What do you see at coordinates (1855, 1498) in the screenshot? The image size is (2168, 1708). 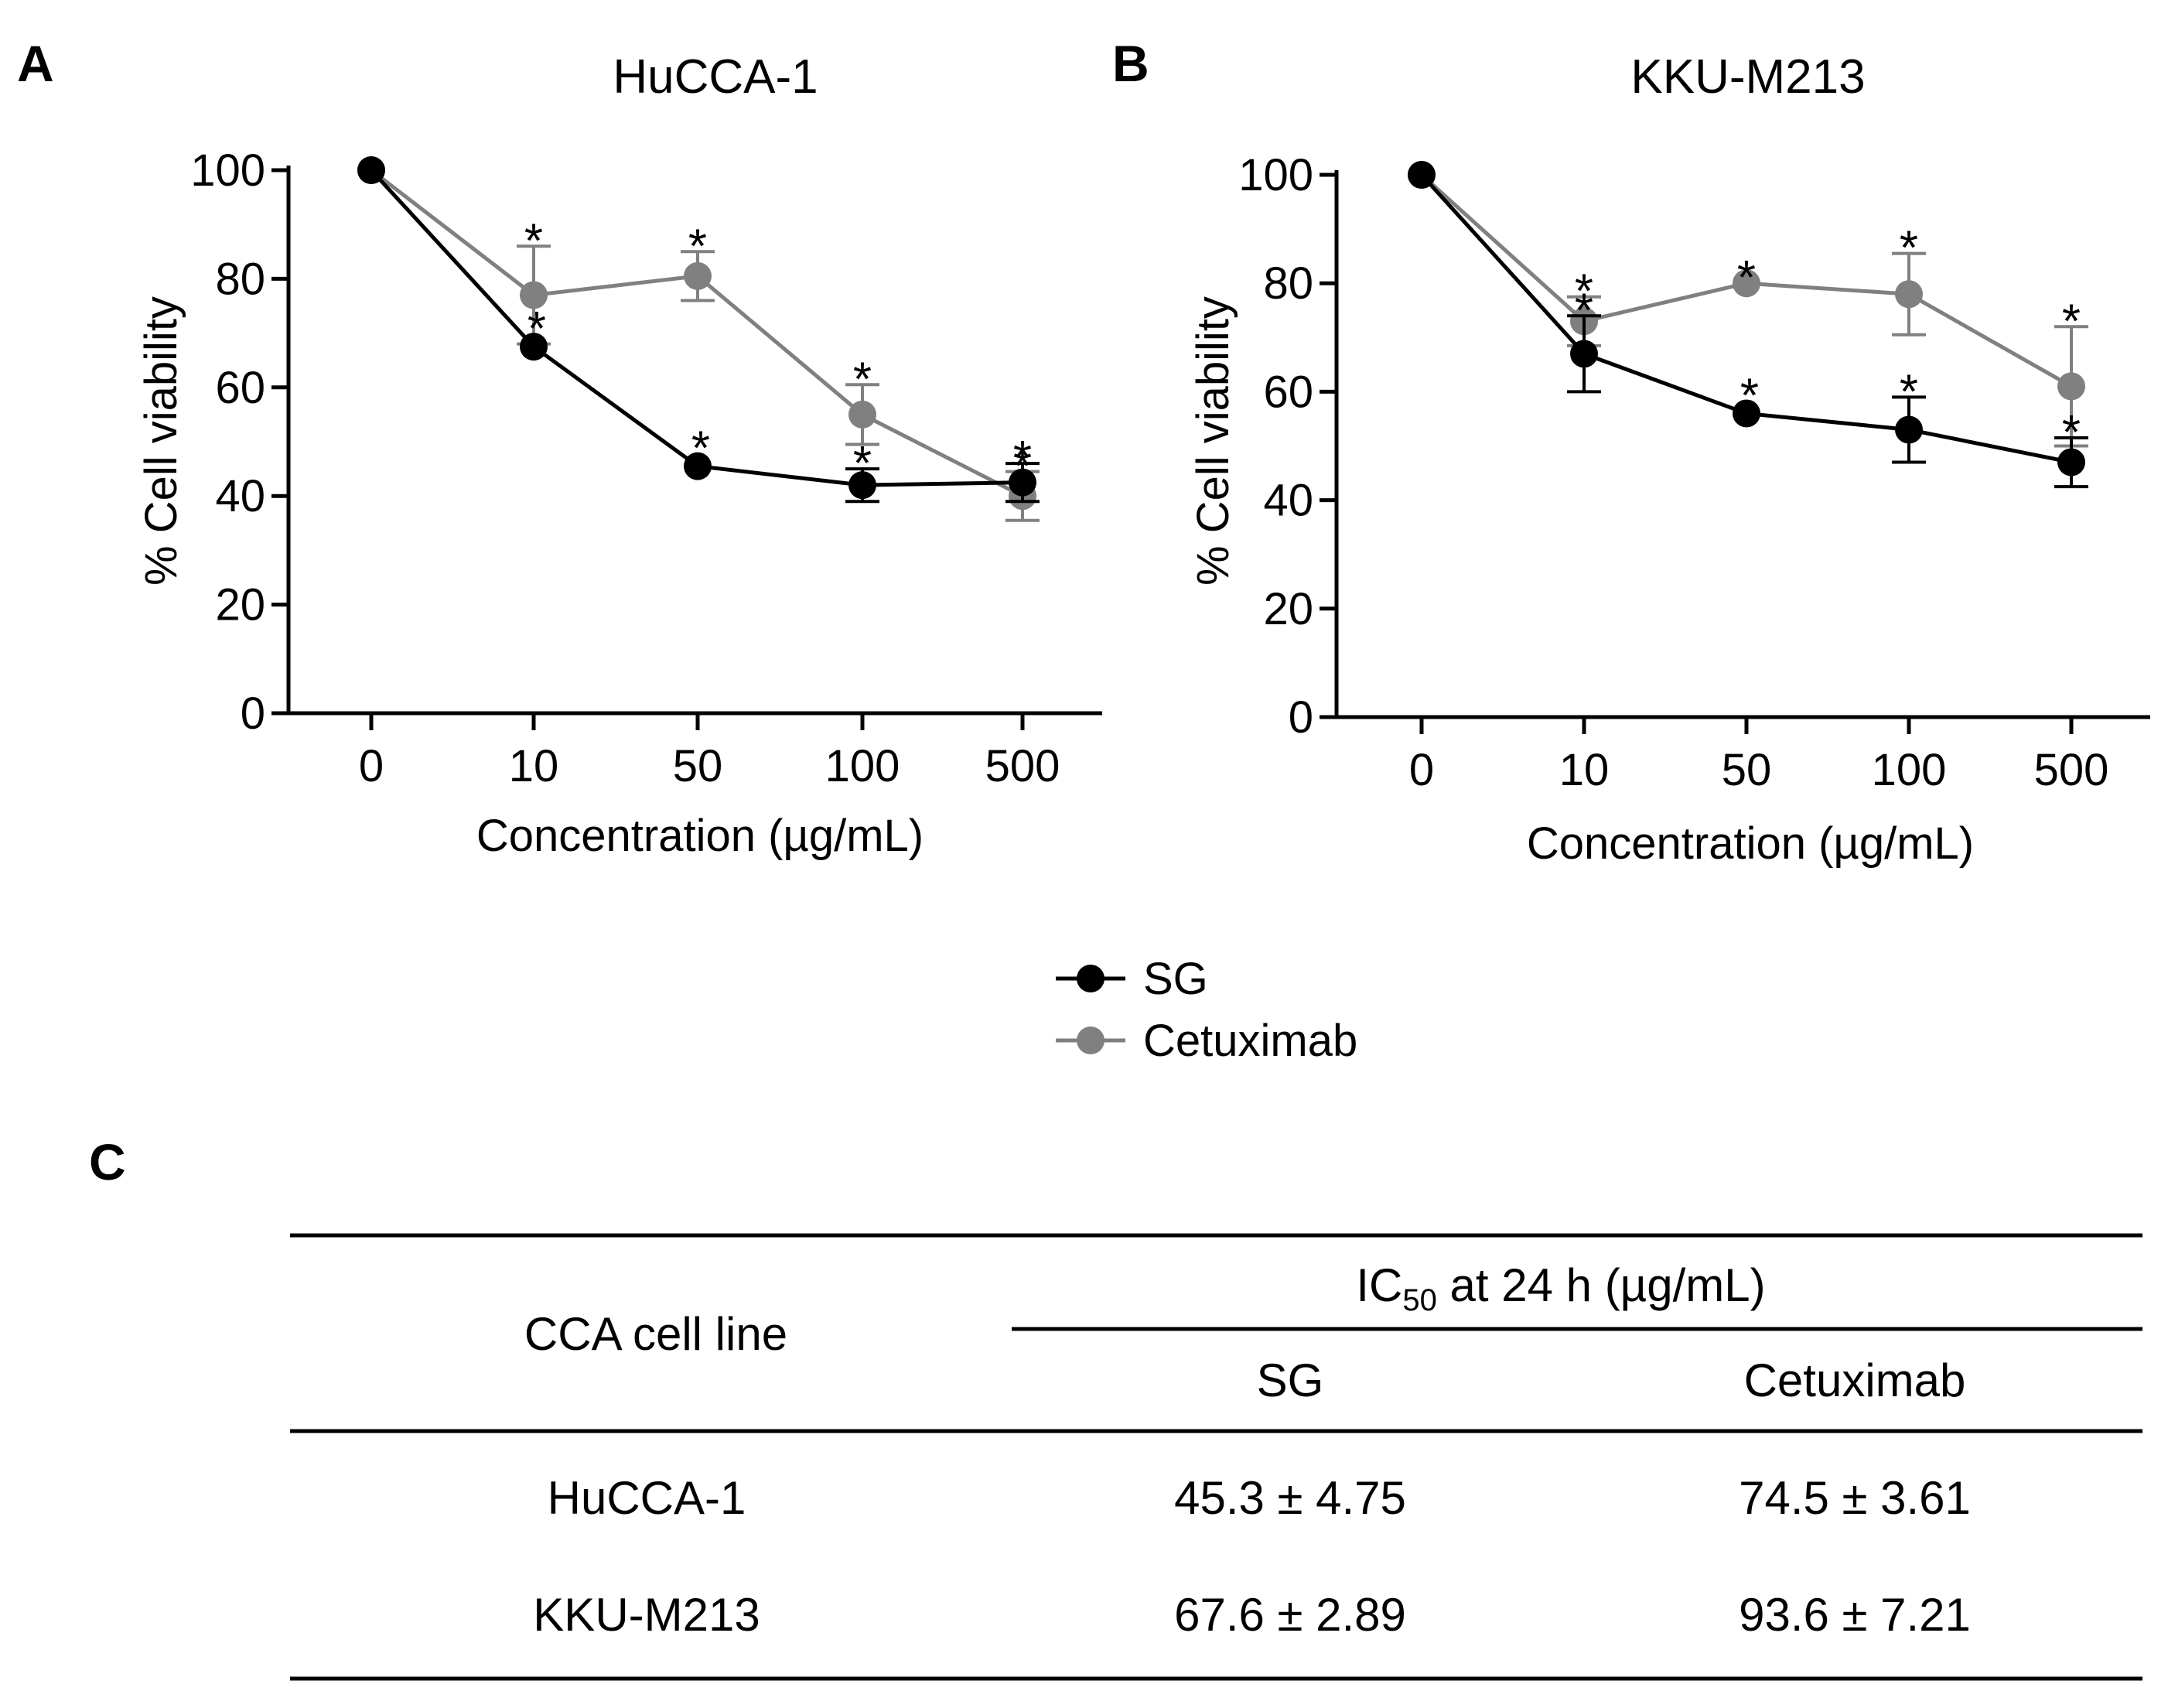 I see `table-row-1-cetuximab: 74.5 ± 3.61` at bounding box center [1855, 1498].